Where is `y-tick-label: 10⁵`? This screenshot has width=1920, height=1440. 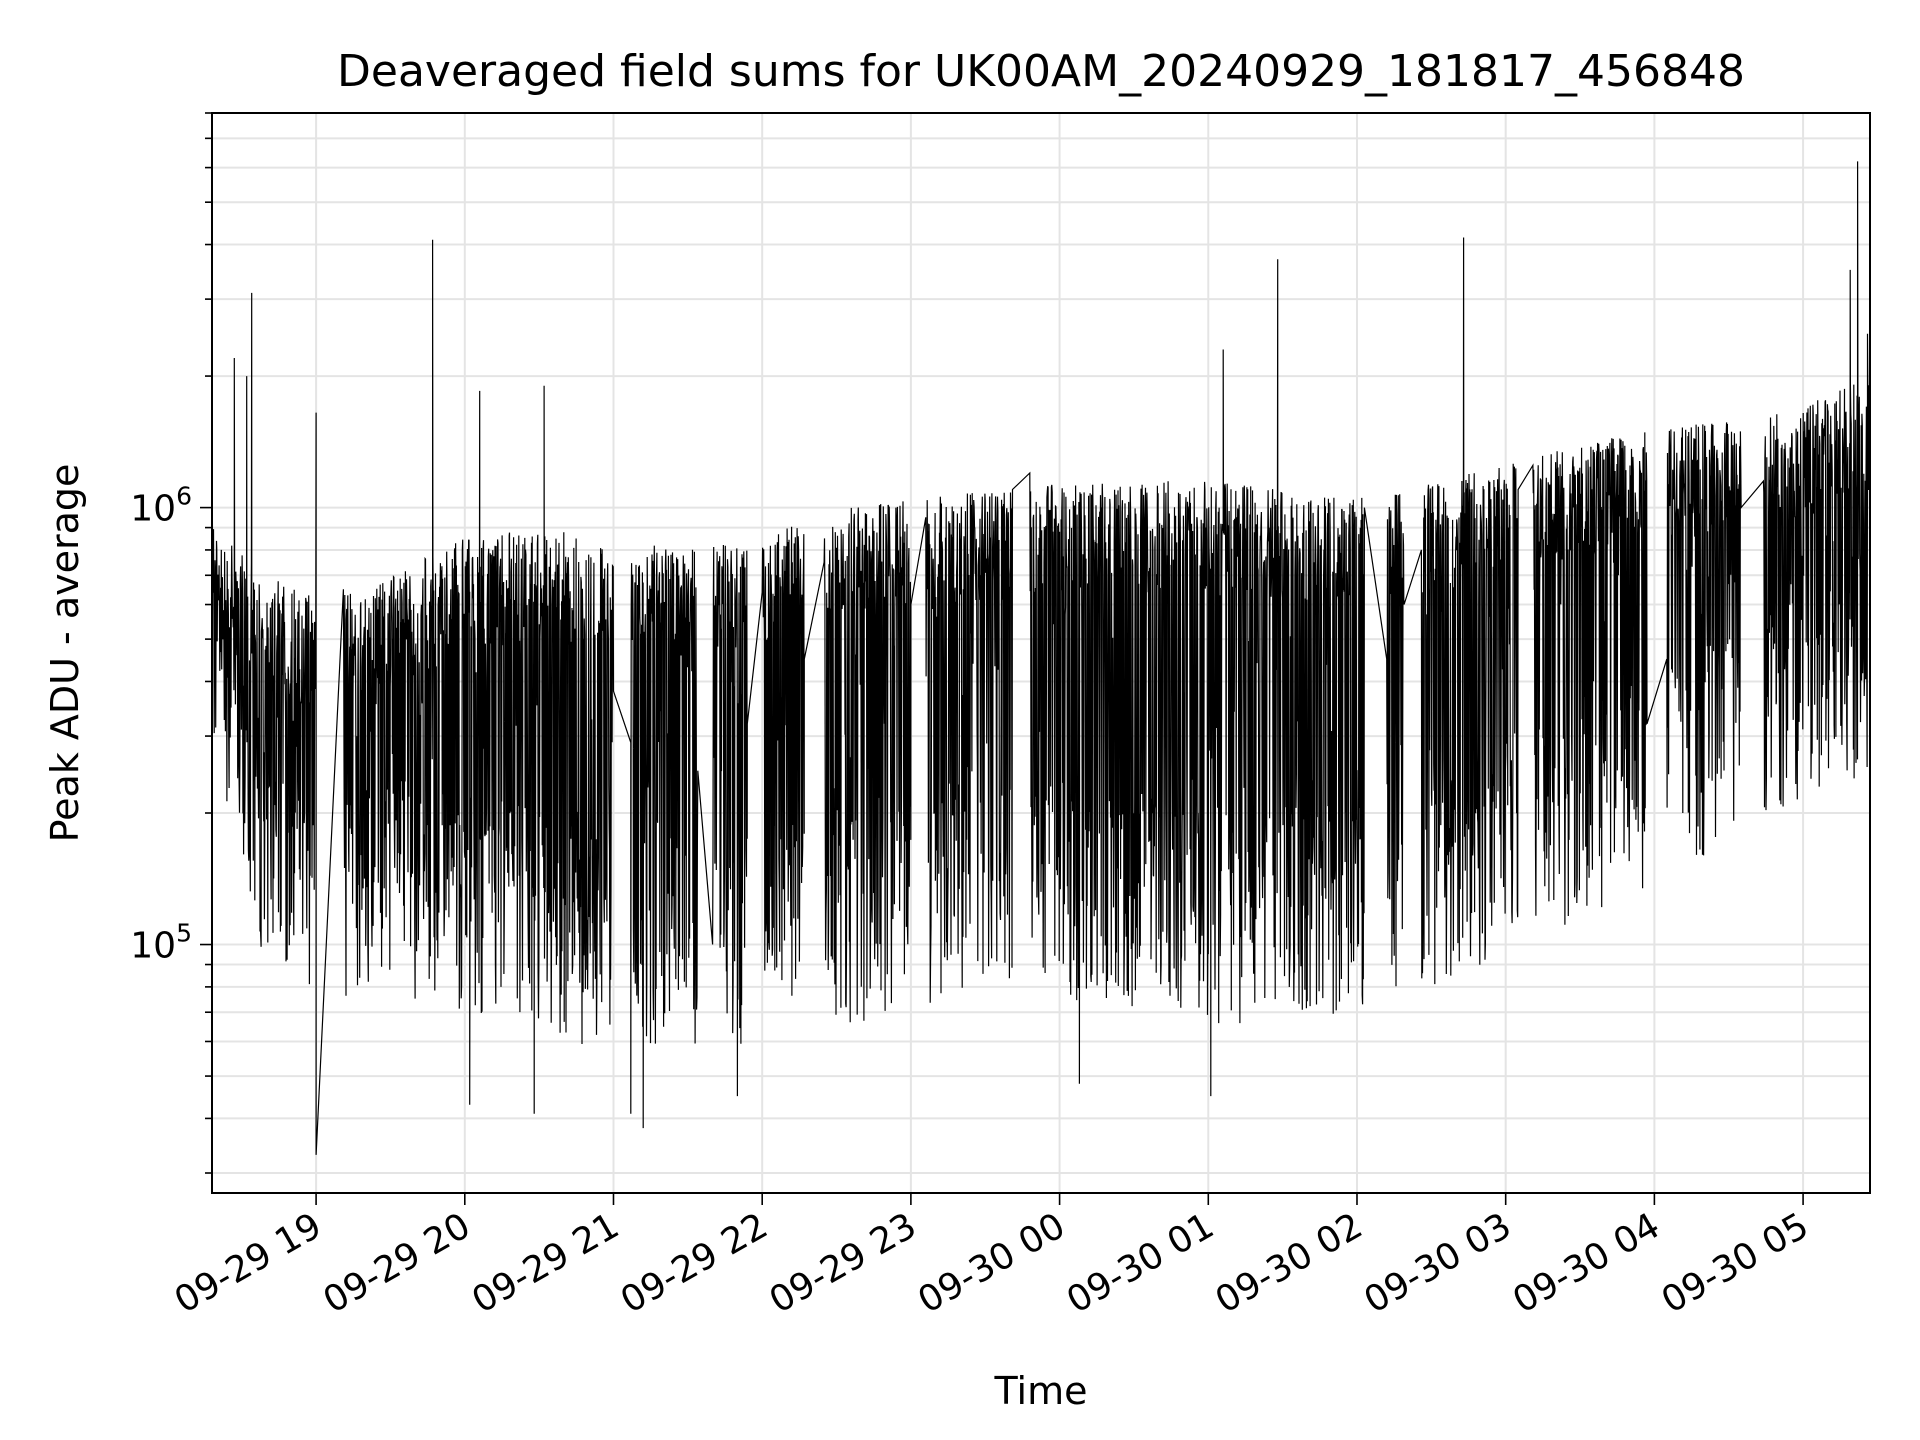
y-tick-label: 10⁵ is located at coordinates (161, 943).